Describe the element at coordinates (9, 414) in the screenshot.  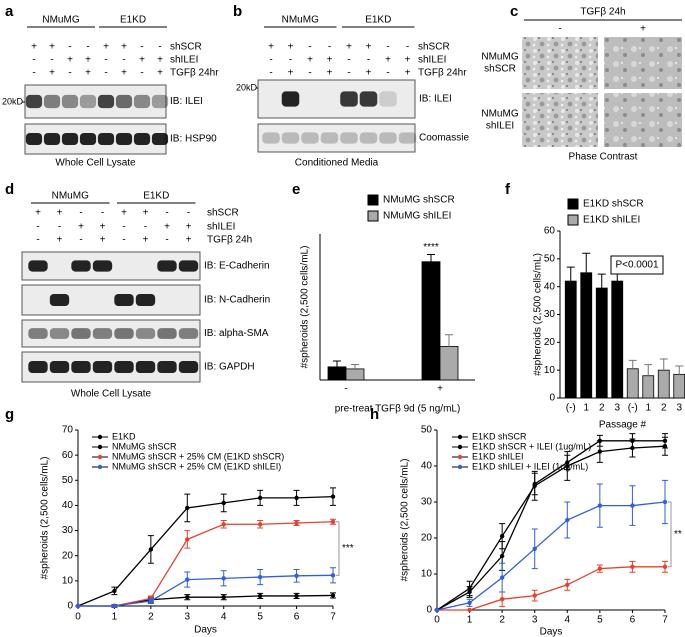
I see `panel-label: g` at that location.